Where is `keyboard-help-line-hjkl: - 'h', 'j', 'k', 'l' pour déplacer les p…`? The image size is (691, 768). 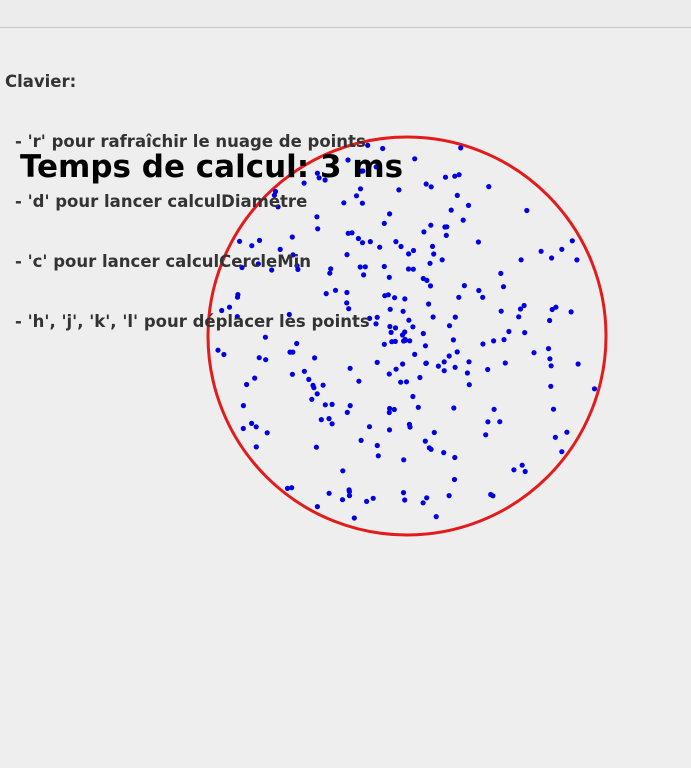
keyboard-help-line-hjkl: - 'h', 'j', 'k', 'l' pour déplacer les p… is located at coordinates (192, 321).